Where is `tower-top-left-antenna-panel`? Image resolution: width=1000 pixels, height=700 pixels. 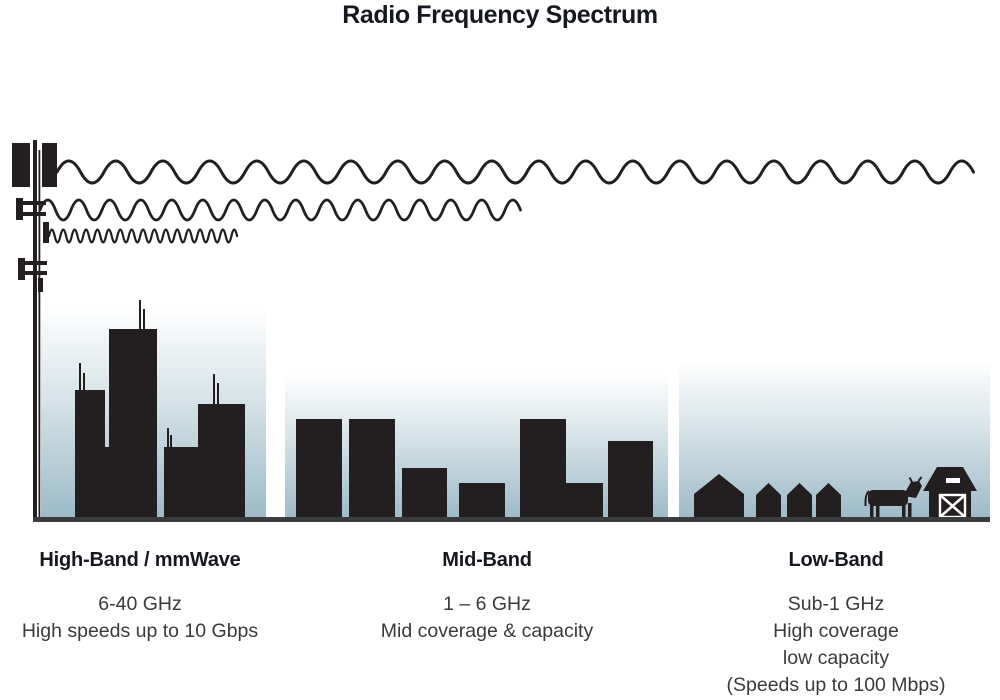
tower-top-left-antenna-panel is located at coordinates (21, 165).